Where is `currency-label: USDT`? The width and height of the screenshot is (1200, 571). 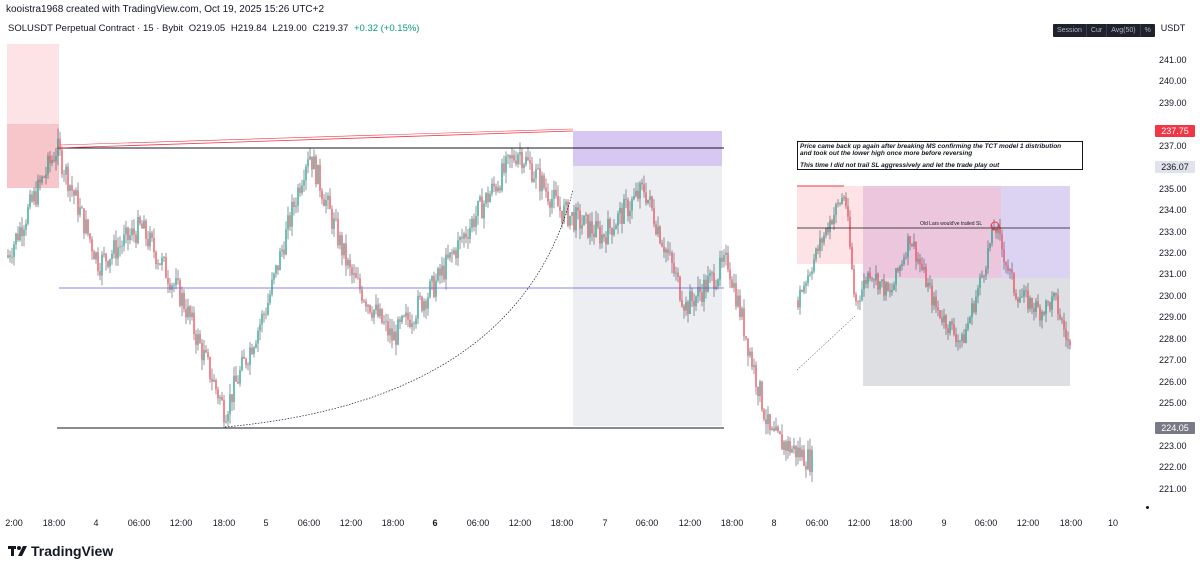 currency-label: USDT is located at coordinates (1173, 28).